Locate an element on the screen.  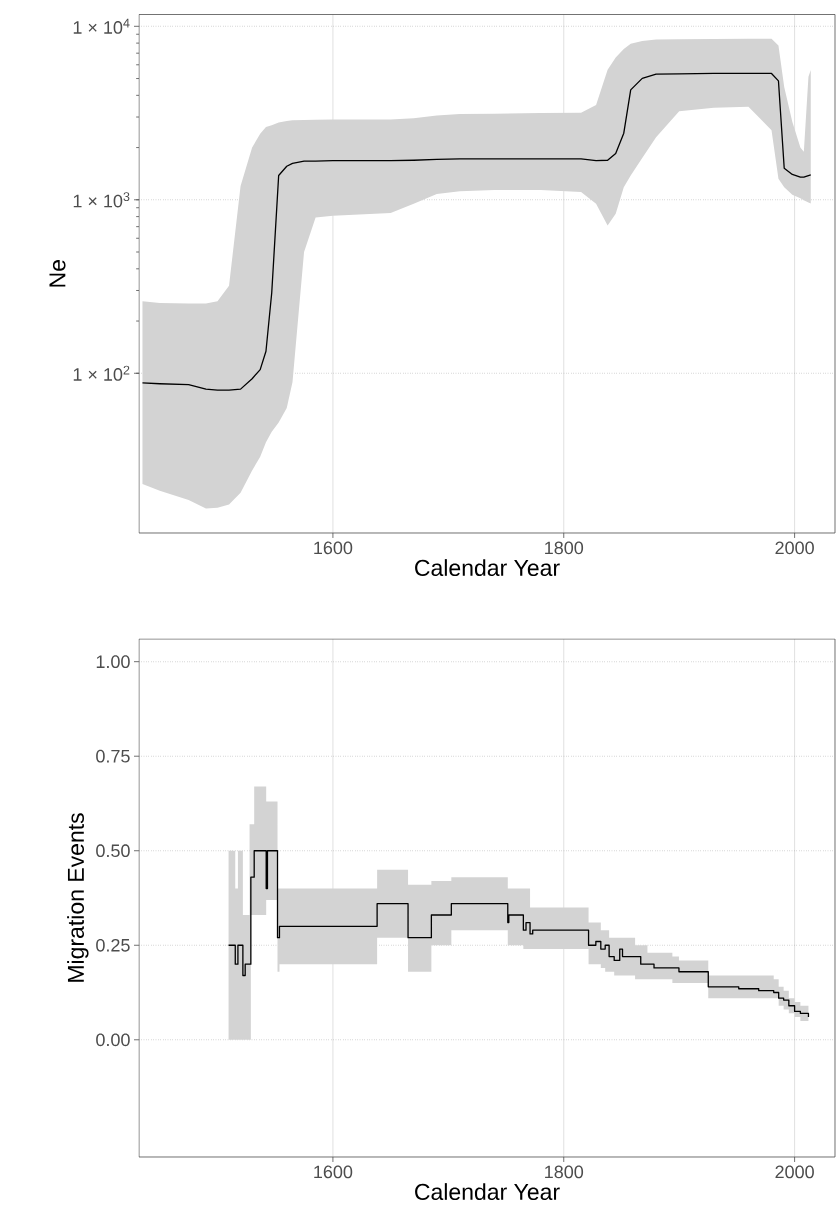
y-tick-label: 0.75 is located at coordinates (113, 756).